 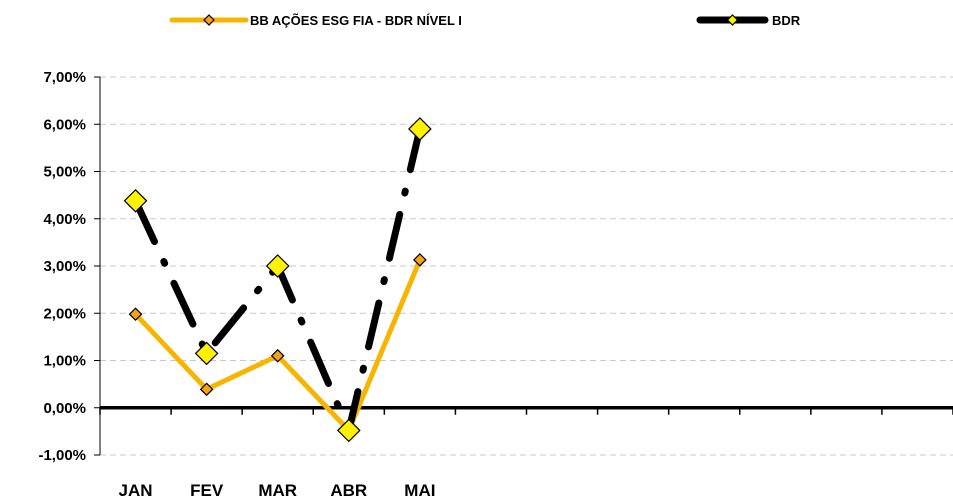 I want to click on y-tick-label: 5,00%, so click(x=64, y=172).